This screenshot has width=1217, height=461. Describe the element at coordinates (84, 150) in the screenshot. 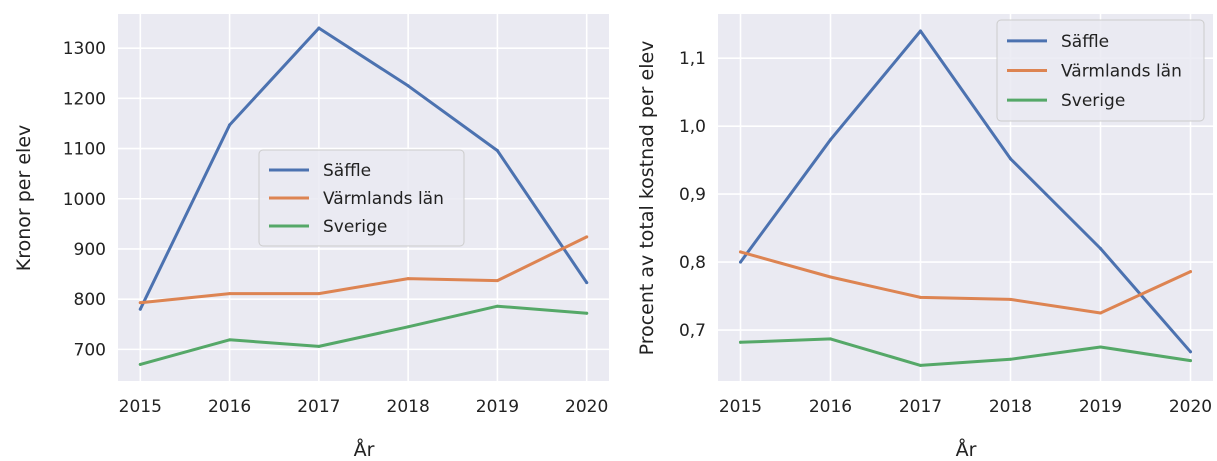

I see `y-tick-label: 1100` at that location.